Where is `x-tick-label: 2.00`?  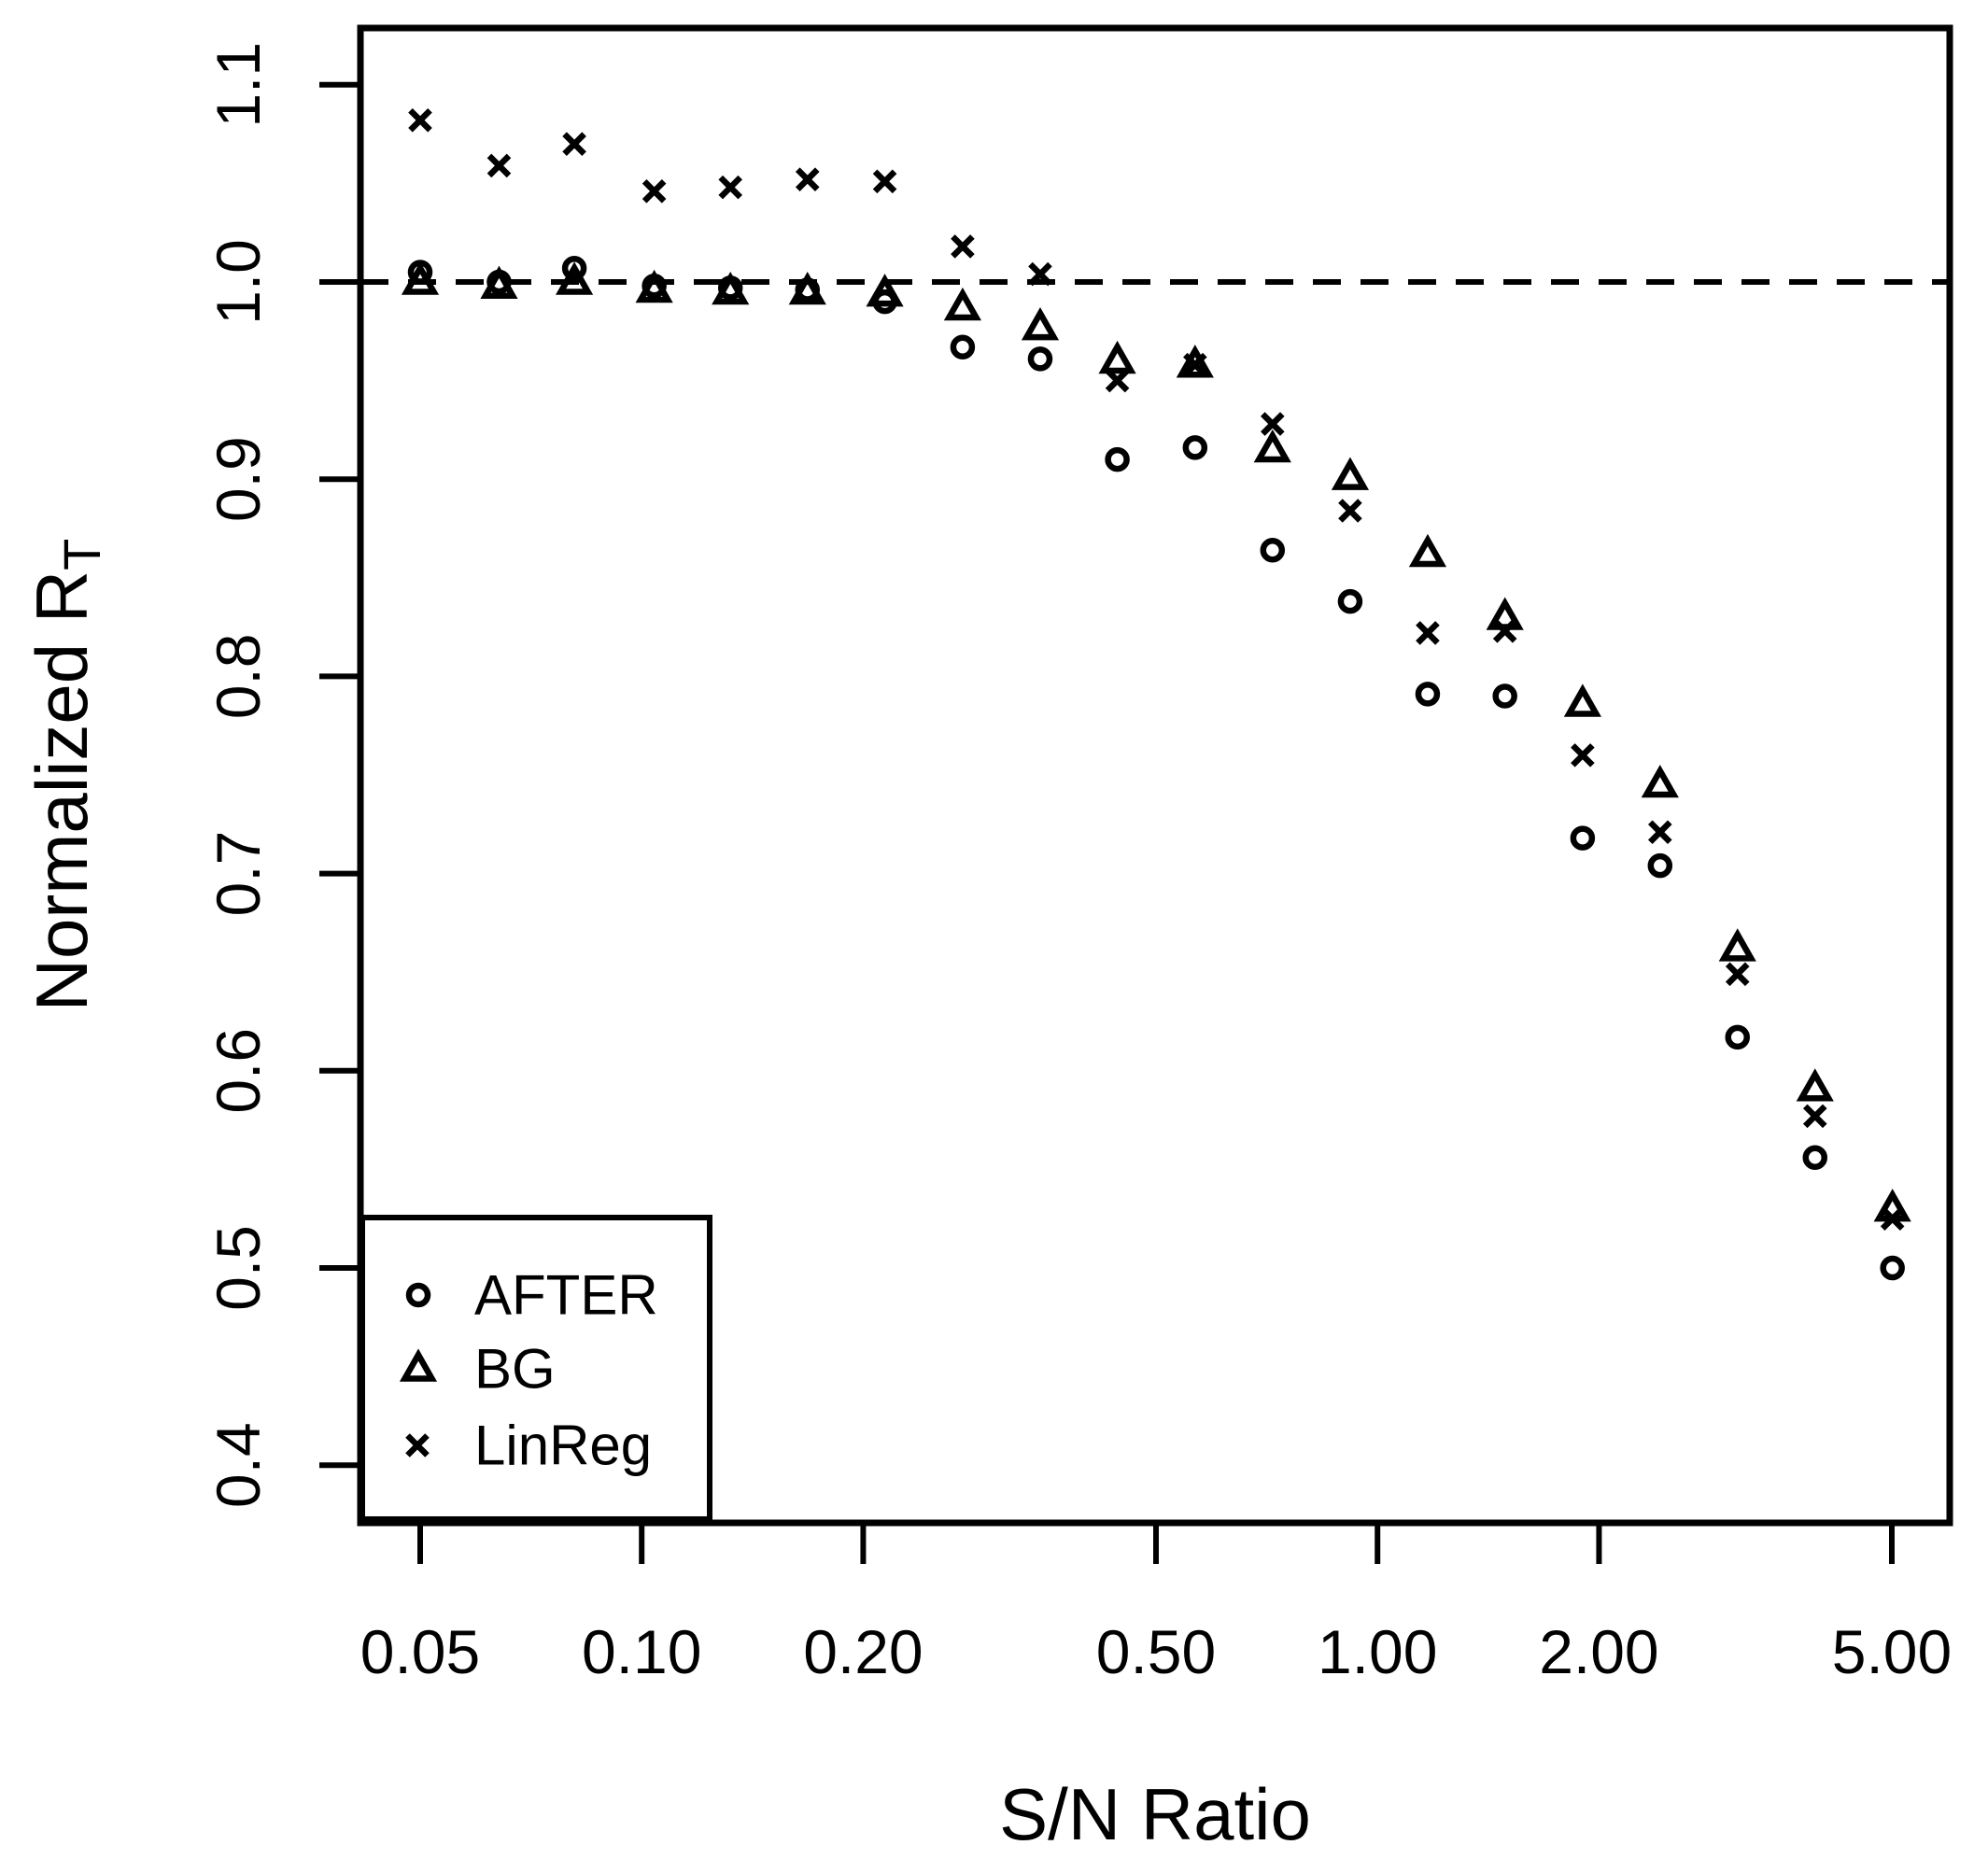 x-tick-label: 2.00 is located at coordinates (1599, 1651).